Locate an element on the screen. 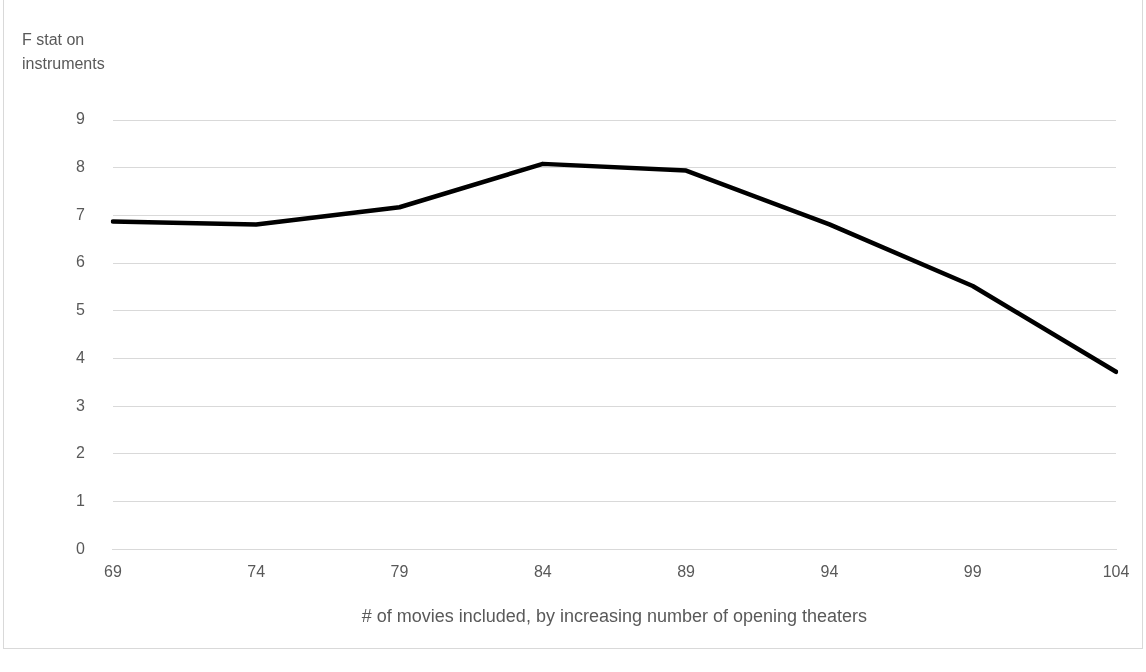 This screenshot has width=1146, height=672. y-axis-title: F stat on instruments is located at coordinates (64, 52).